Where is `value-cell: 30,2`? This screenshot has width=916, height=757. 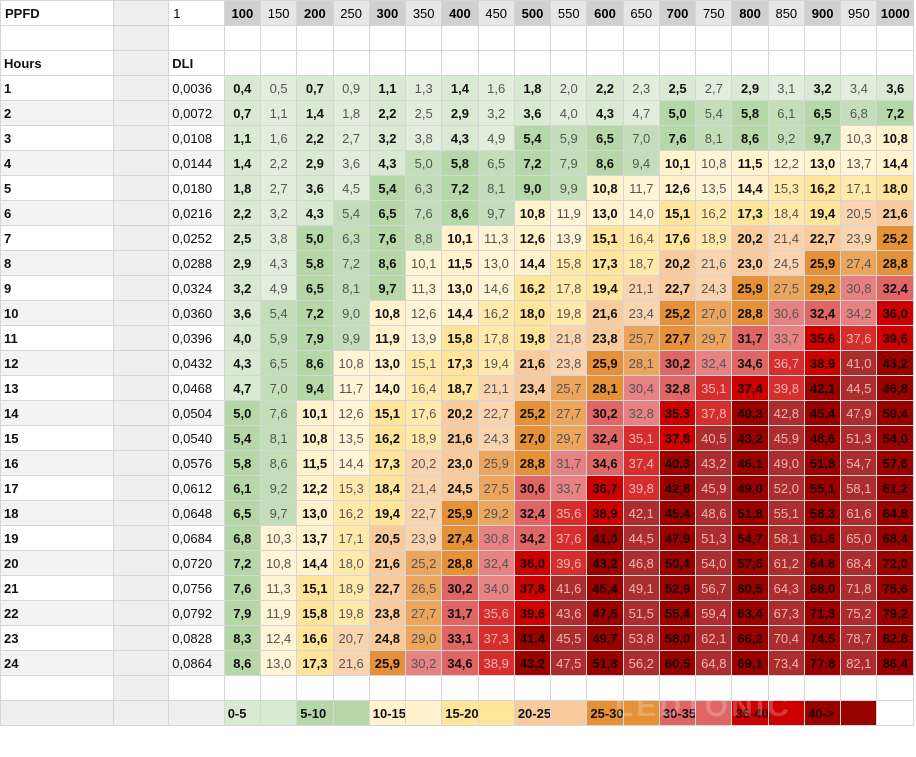 value-cell: 30,2 is located at coordinates (605, 413).